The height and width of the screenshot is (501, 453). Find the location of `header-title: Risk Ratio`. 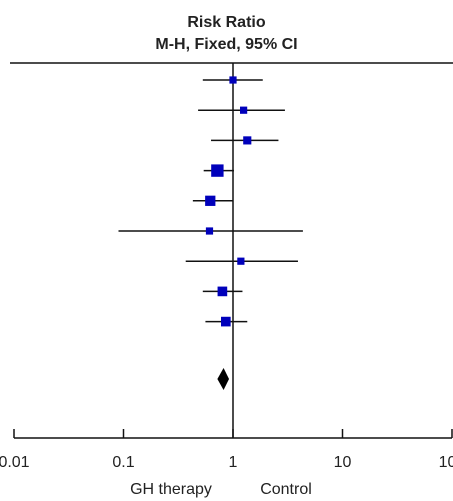

header-title: Risk Ratio is located at coordinates (226, 22).